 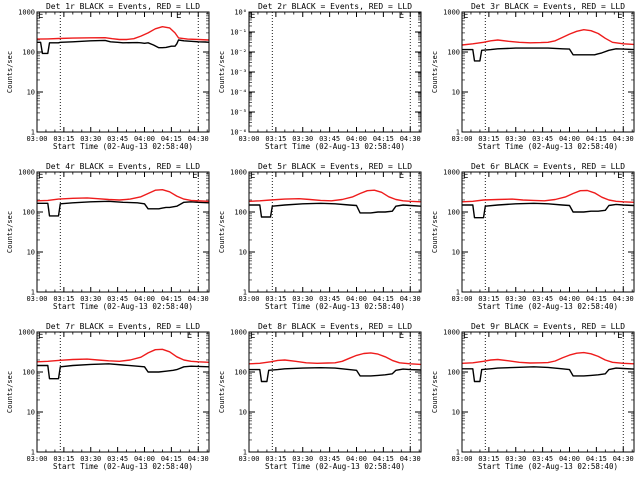 What do you see at coordinates (240, 13) in the screenshot?
I see `y-tick-label: 10⁰` at bounding box center [240, 13].